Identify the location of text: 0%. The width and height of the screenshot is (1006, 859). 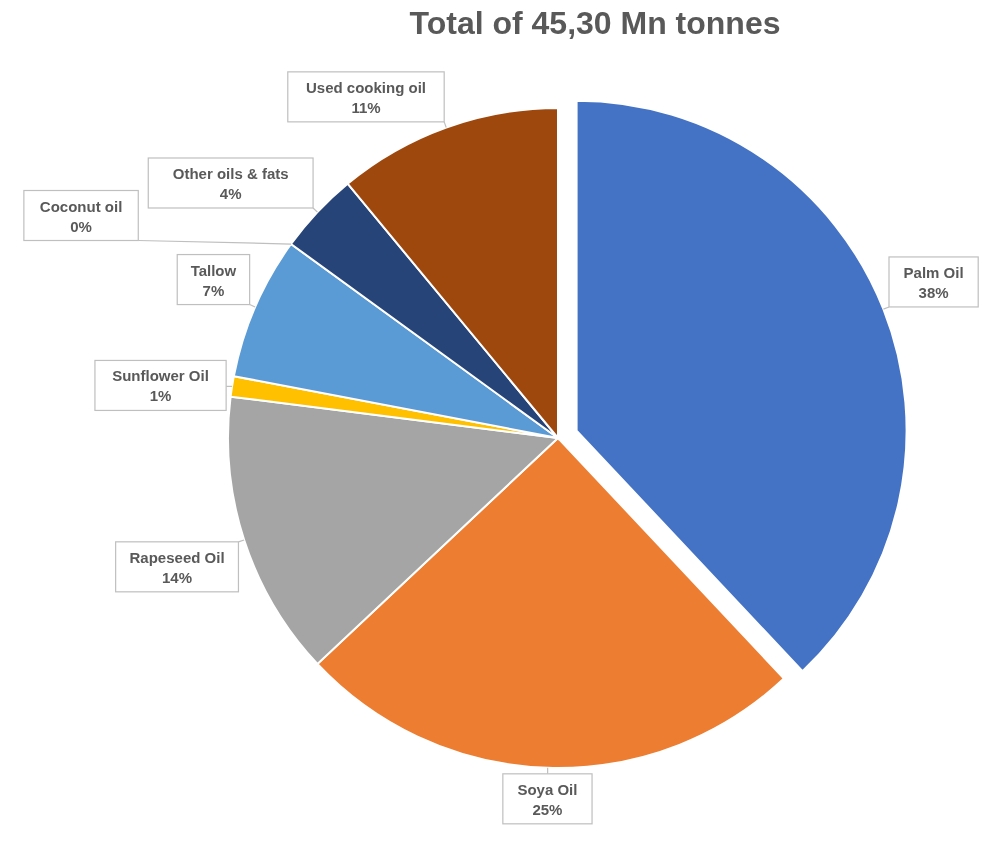
(81, 226).